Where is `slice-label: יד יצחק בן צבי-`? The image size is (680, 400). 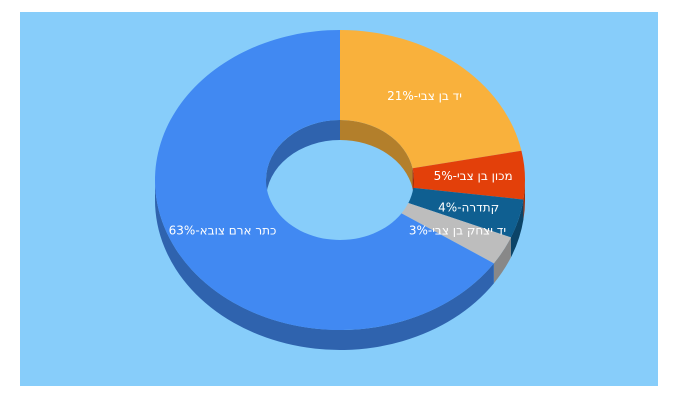 slice-label: יד יצחק בן צבי- is located at coordinates (467, 230).